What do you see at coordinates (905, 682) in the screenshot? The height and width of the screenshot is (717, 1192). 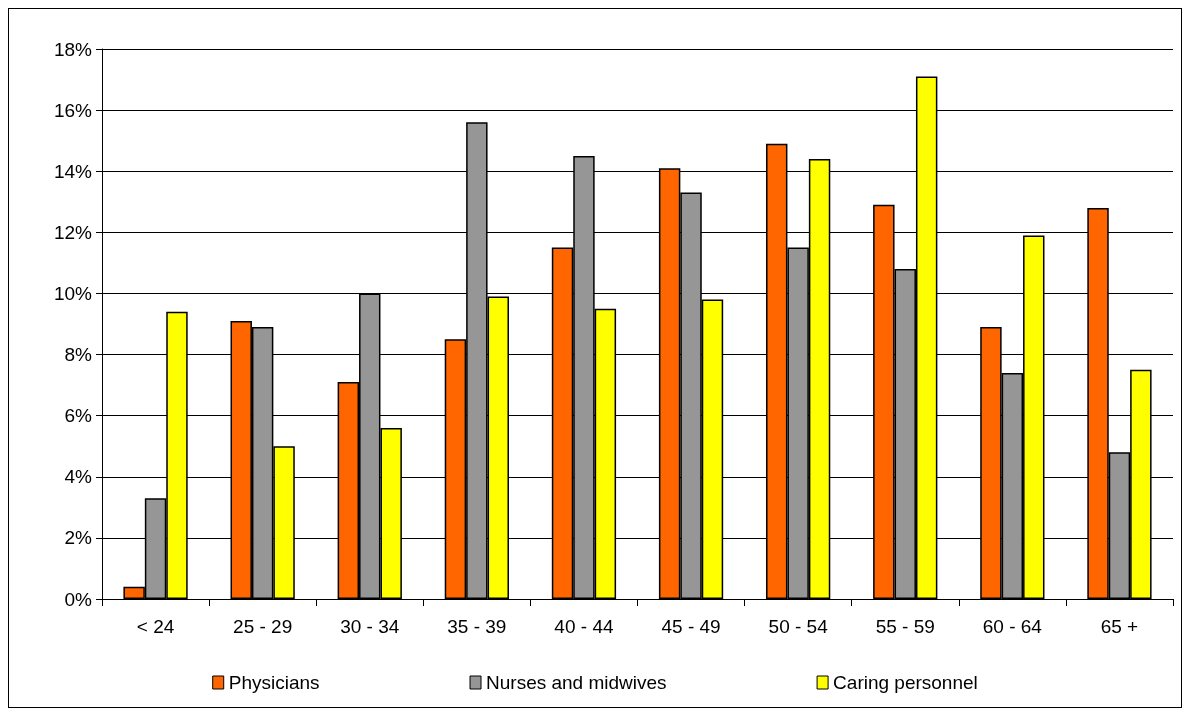 I see `legend-label: Caring personnel` at bounding box center [905, 682].